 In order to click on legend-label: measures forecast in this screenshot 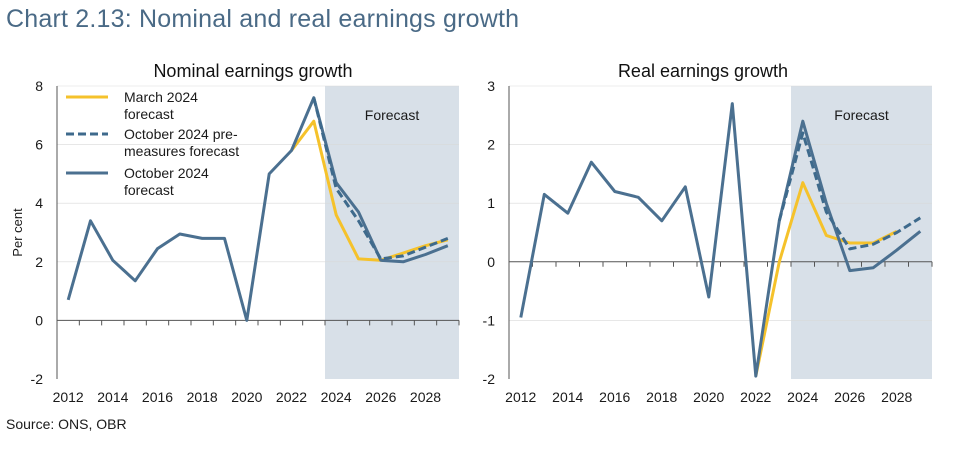, I will do `click(181, 151)`.